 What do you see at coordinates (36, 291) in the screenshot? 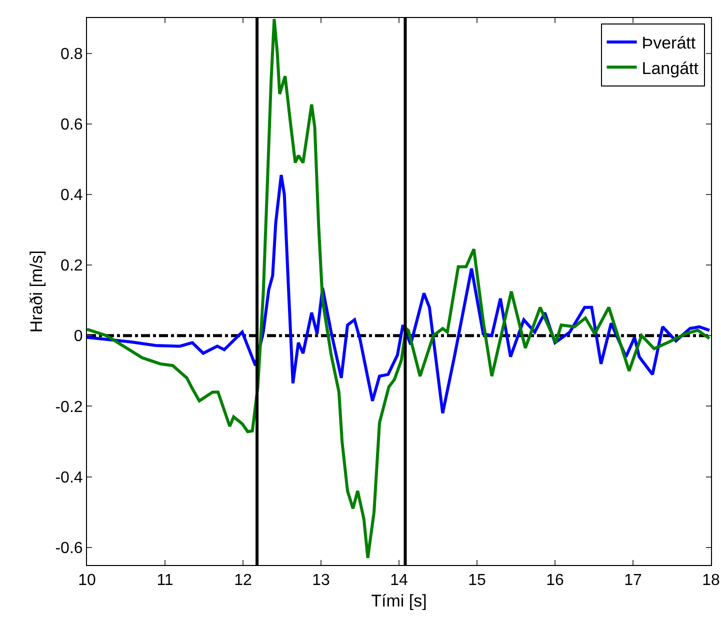
I see `y-axis-title: Hraði [m/s]` at bounding box center [36, 291].